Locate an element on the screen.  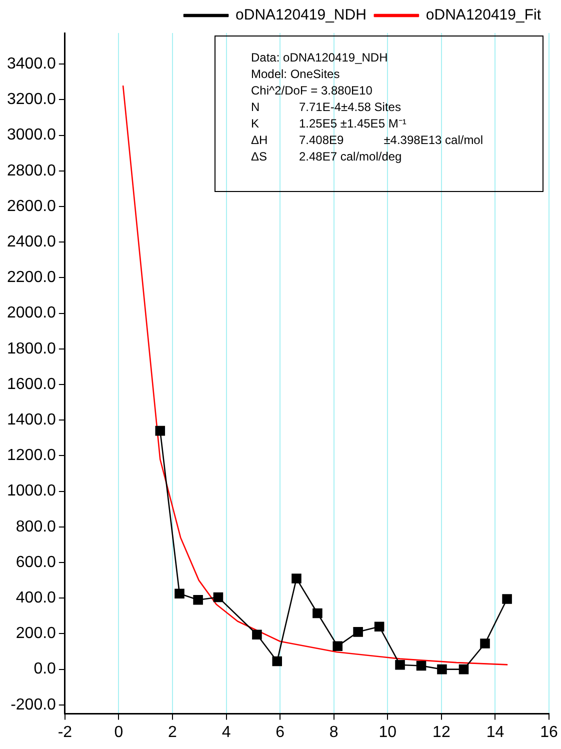
x-tick-label: 8 is located at coordinates (333, 732).